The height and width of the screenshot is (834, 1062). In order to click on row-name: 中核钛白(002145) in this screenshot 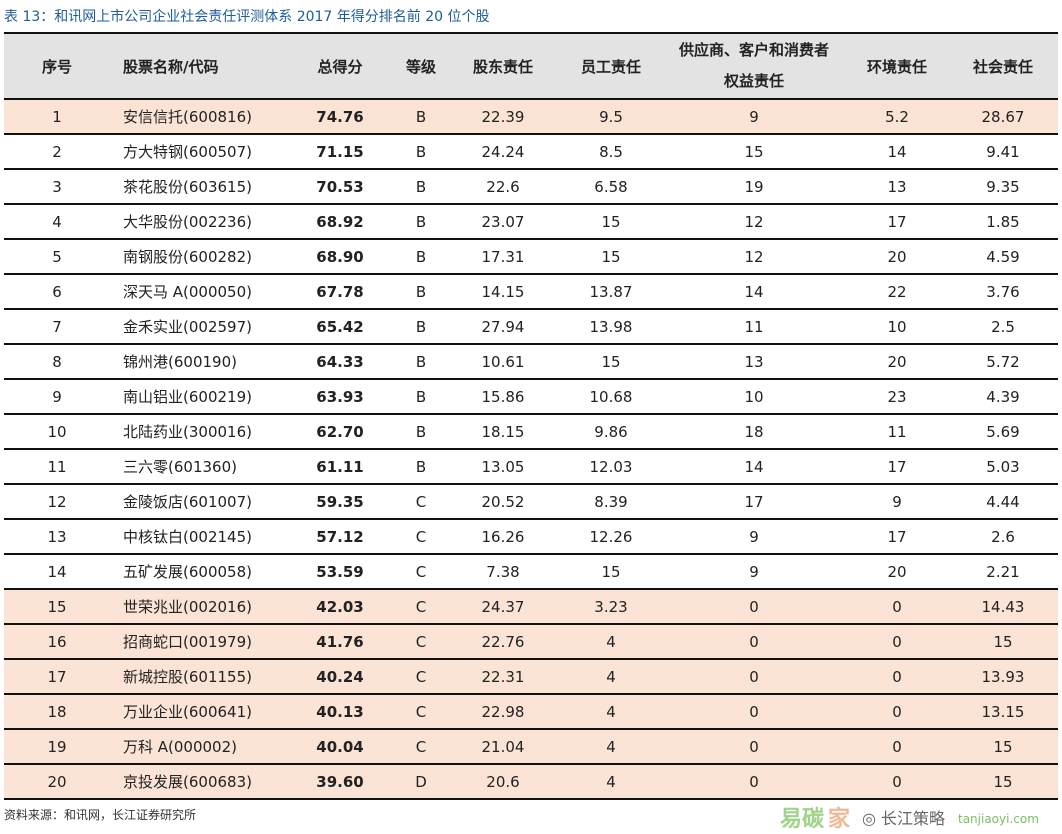, I will do `click(187, 537)`.